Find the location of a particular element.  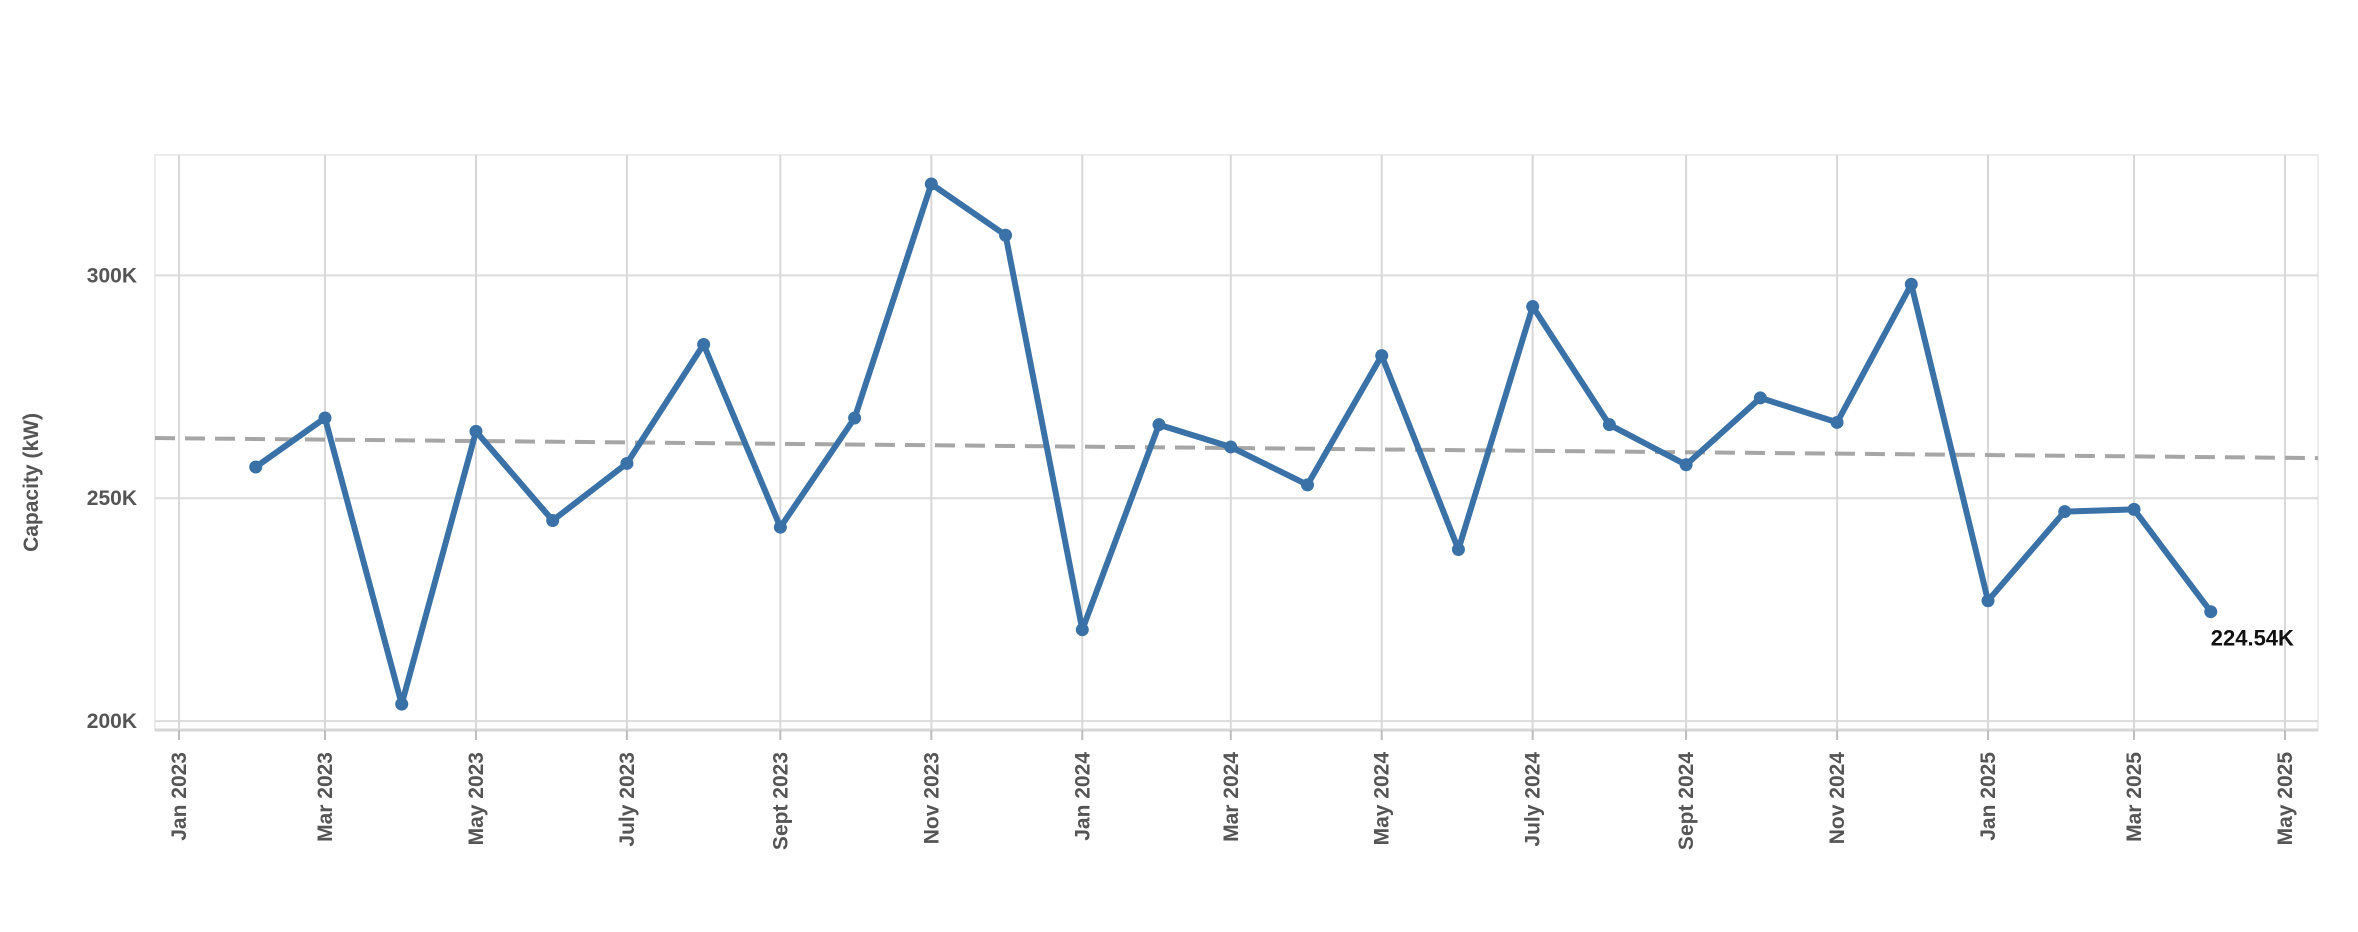

y-tick-label: 250K is located at coordinates (112, 498).